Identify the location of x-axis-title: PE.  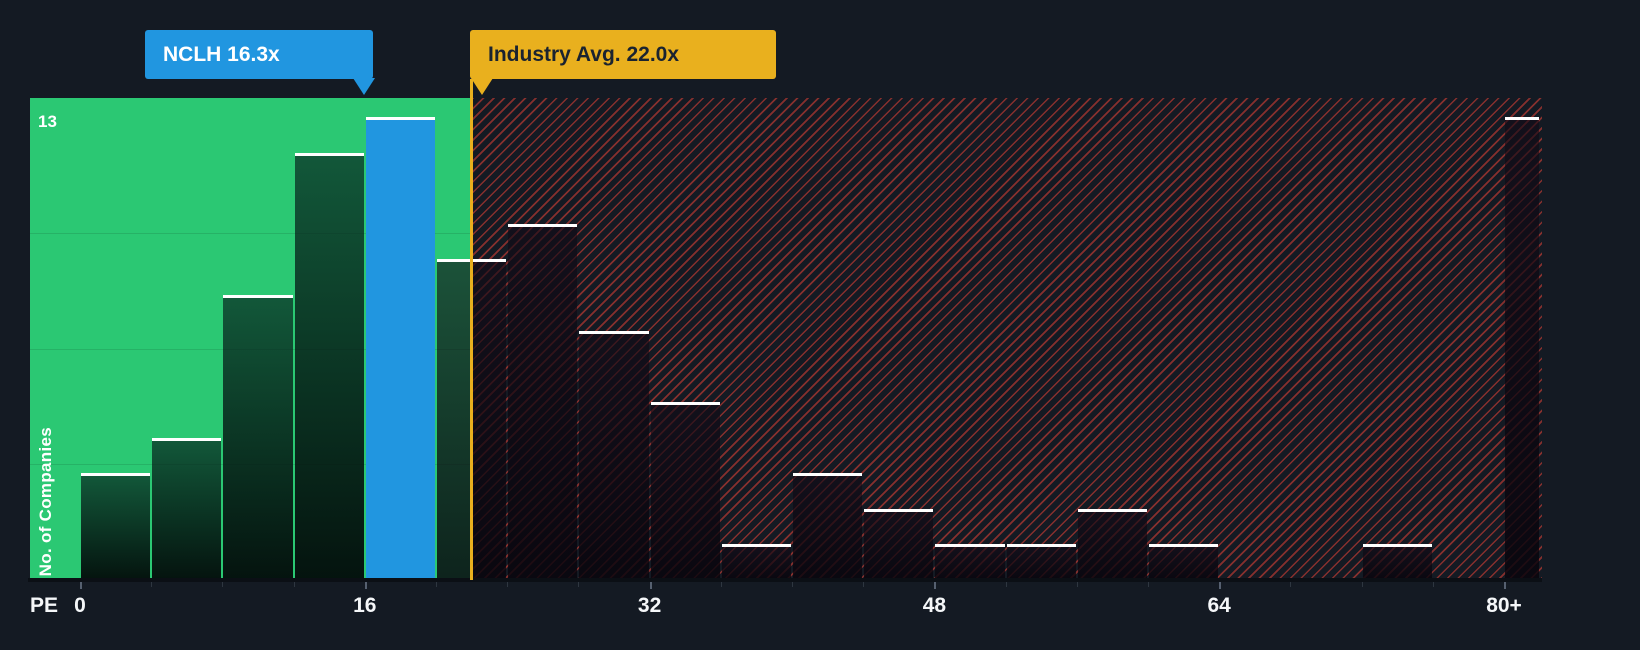
(44, 605).